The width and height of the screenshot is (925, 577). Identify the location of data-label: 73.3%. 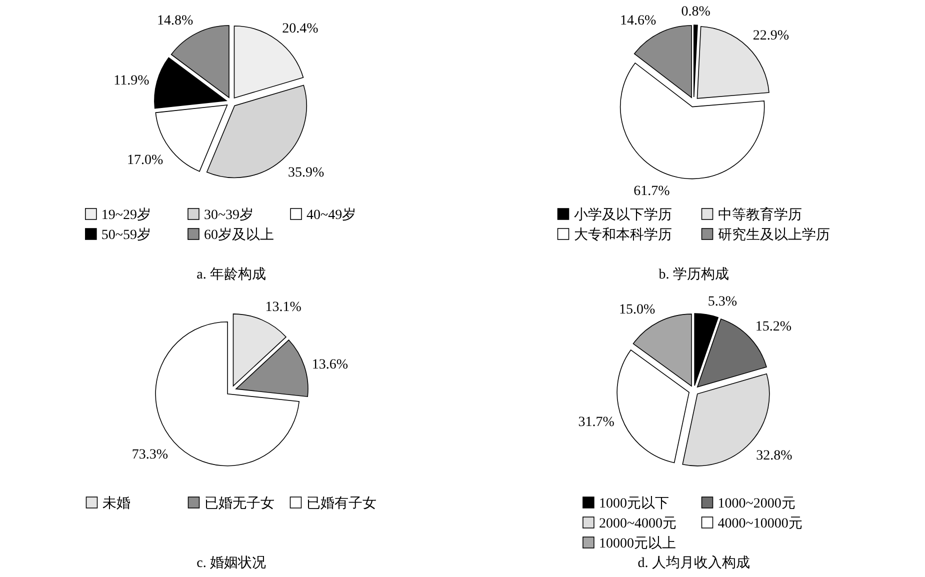
(150, 455).